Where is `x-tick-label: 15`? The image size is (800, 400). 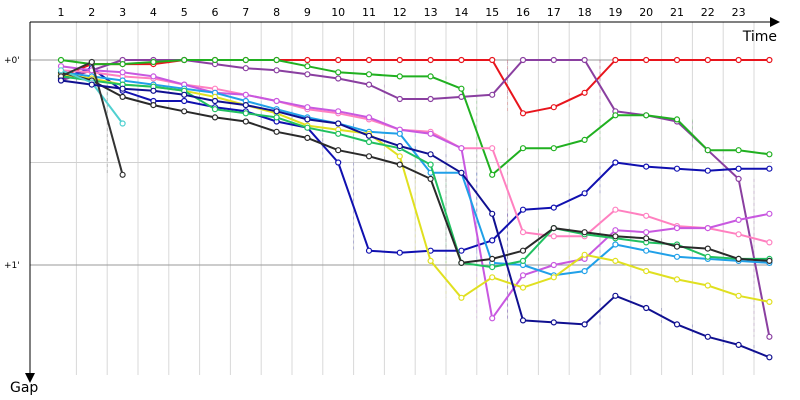
x-tick-label: 15 is located at coordinates (492, 12).